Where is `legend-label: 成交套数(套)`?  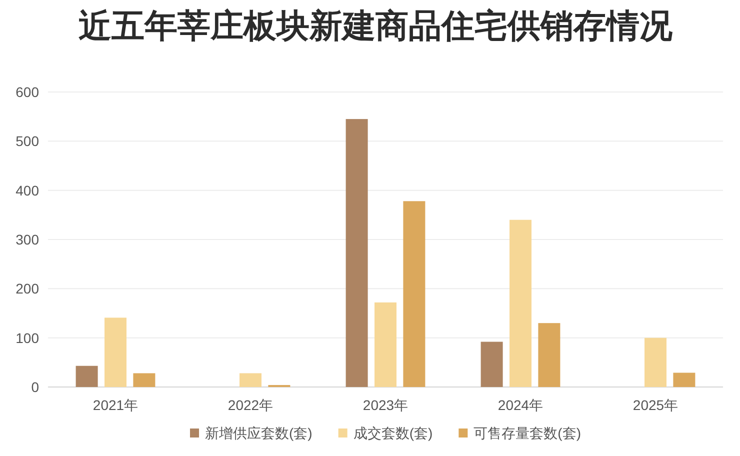 legend-label: 成交套数(套) is located at coordinates (393, 433).